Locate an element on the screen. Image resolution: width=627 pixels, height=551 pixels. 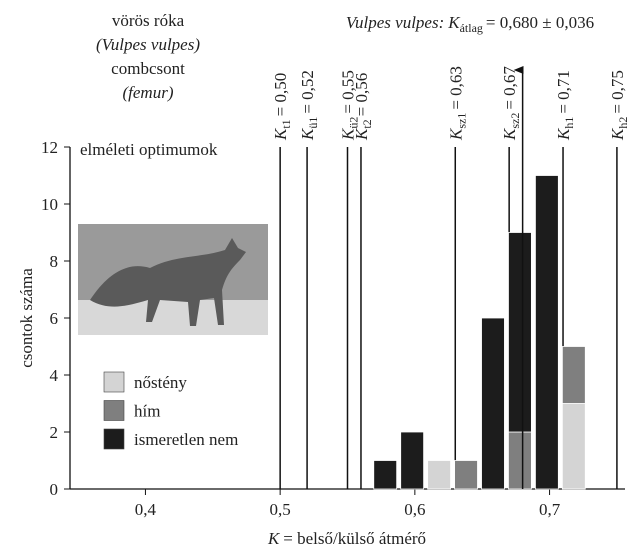
k-subscript: ü2 is located at coordinates (354, 123).